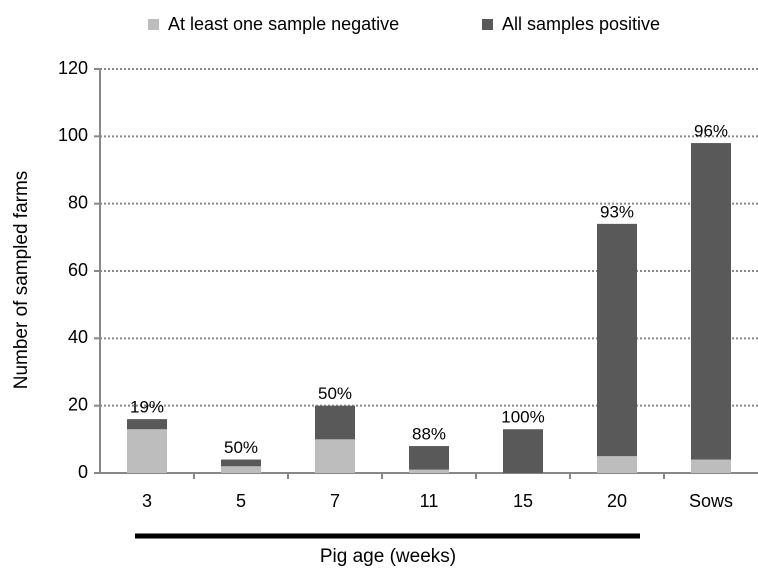 The image size is (758, 575). I want to click on bar-label: 100%, so click(522, 417).